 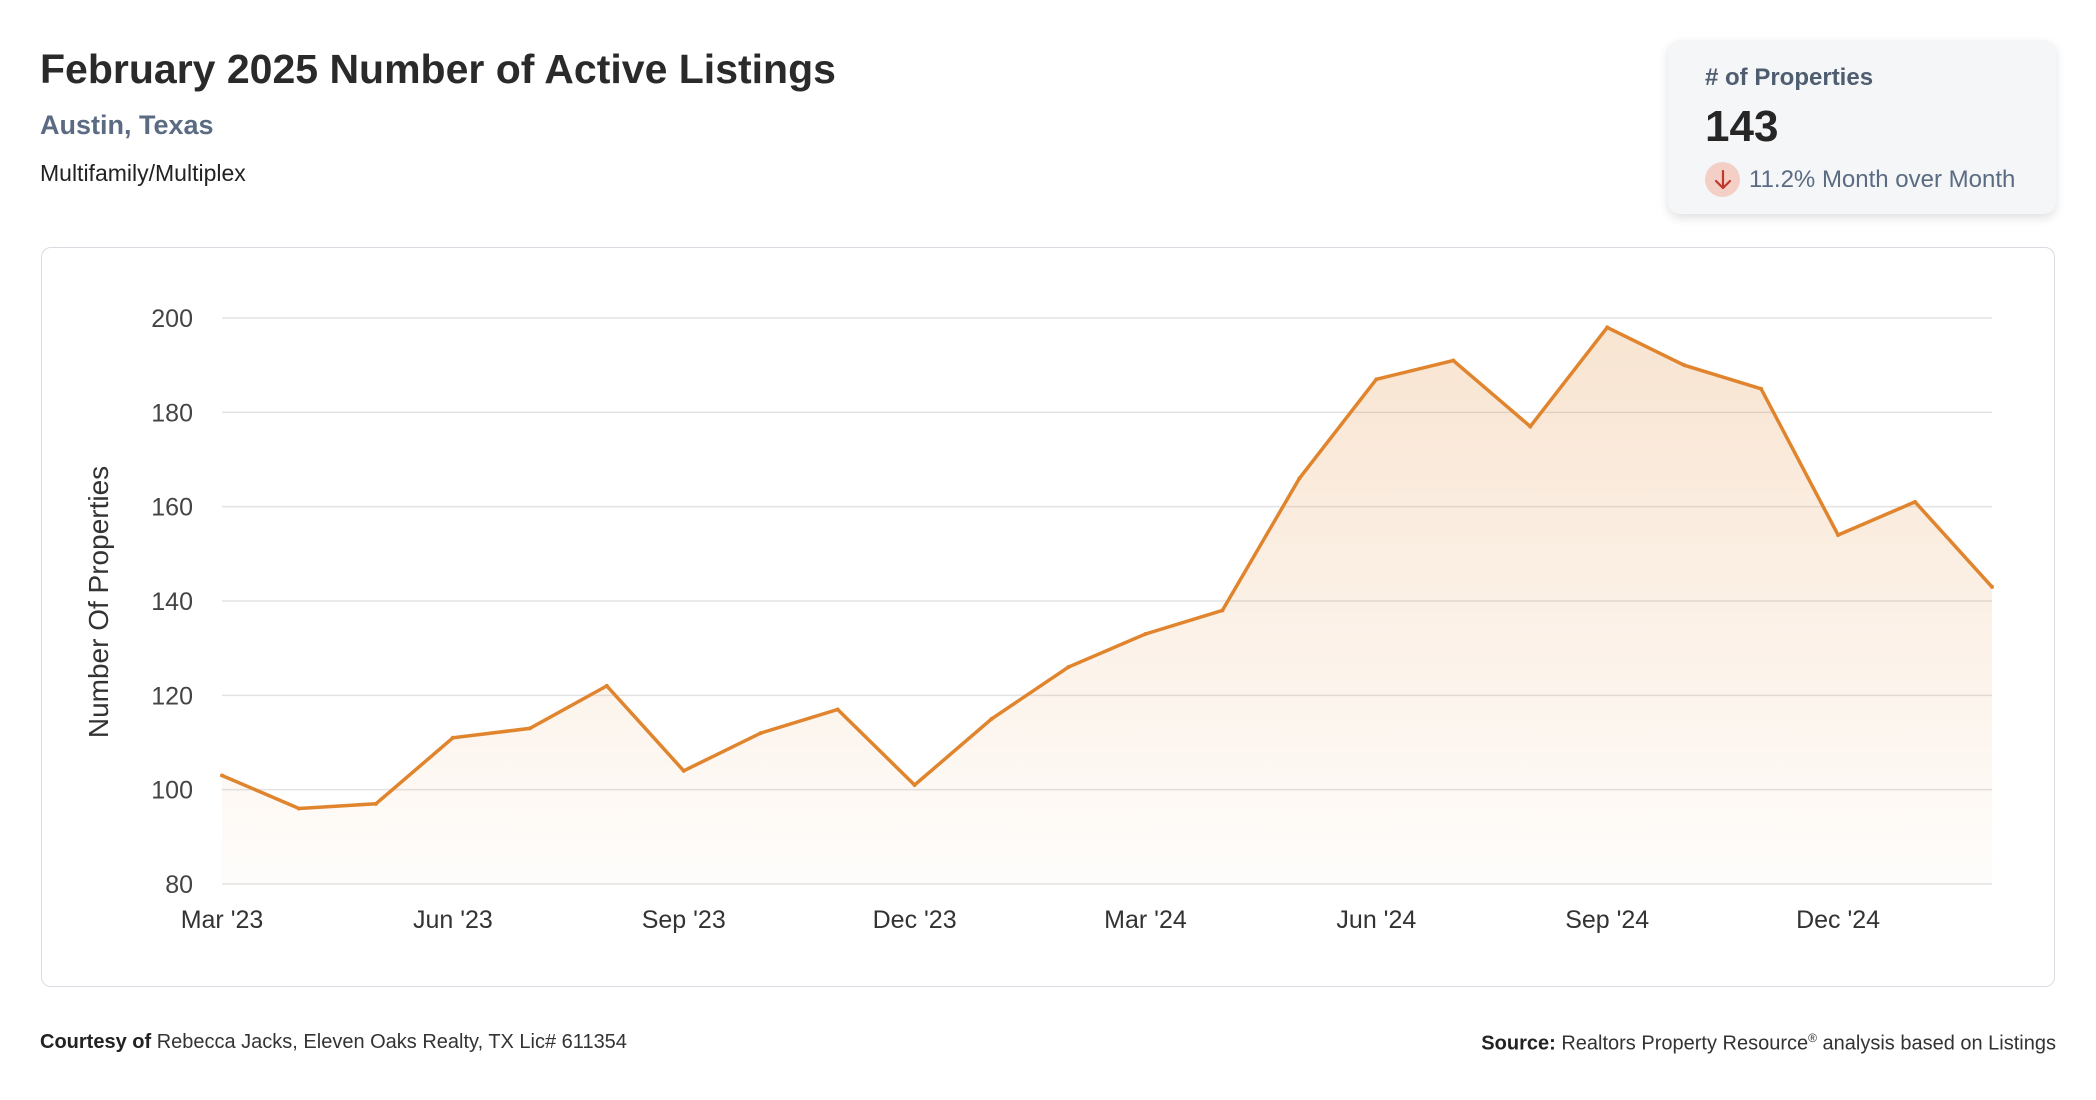 I want to click on x-tick-label: Mar '24, so click(x=1145, y=920).